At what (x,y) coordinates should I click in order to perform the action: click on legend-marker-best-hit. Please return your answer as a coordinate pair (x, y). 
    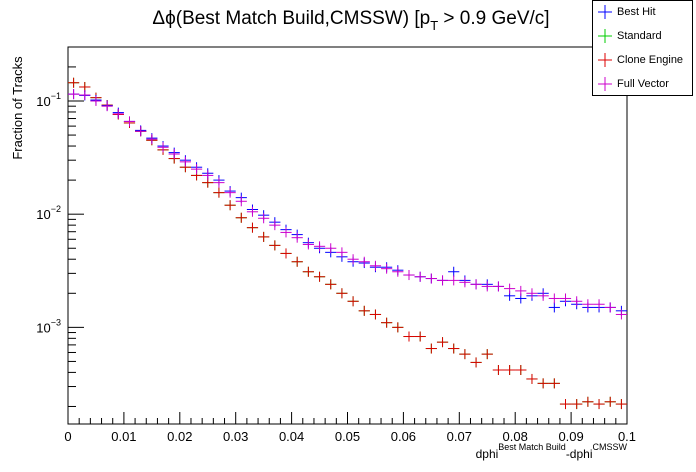
    Looking at the image, I should click on (605, 12).